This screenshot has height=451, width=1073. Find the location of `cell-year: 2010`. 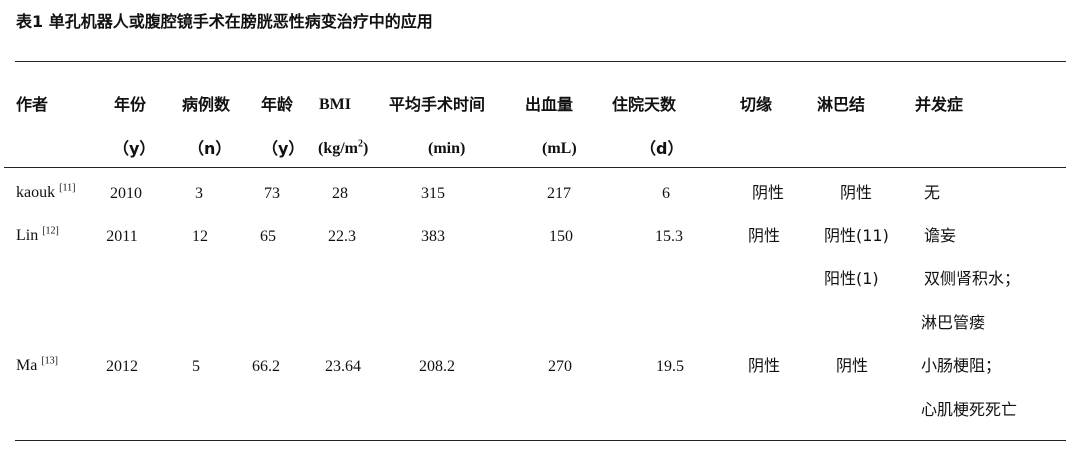

cell-year: 2010 is located at coordinates (126, 193).